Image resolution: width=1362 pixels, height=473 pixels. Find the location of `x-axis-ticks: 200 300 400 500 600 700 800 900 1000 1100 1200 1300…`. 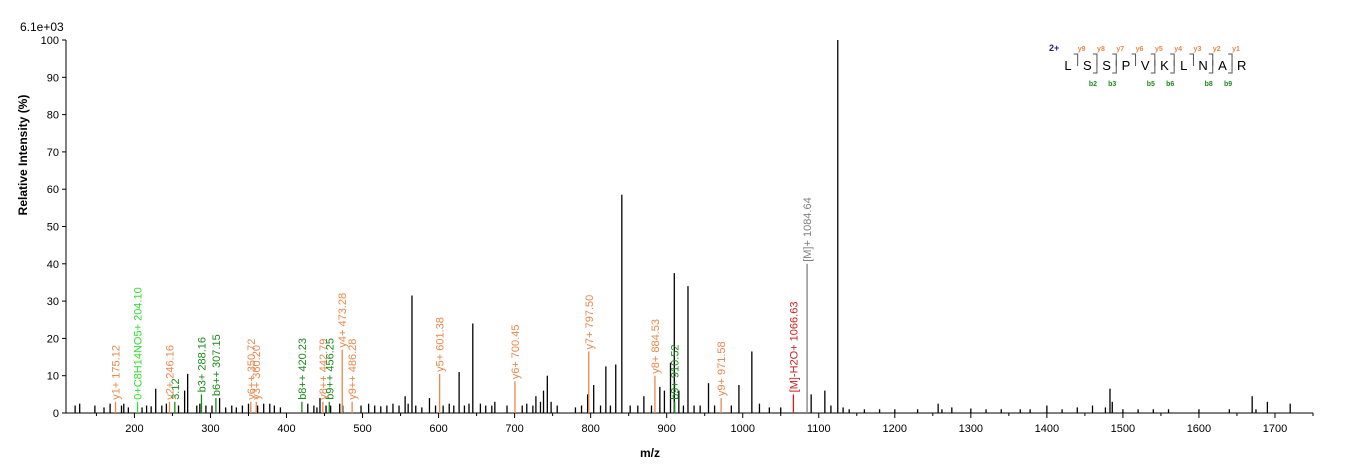

x-axis-ticks: 200 300 400 500 600 700 800 900 1000 1100 1200 1300… is located at coordinates (704, 424).